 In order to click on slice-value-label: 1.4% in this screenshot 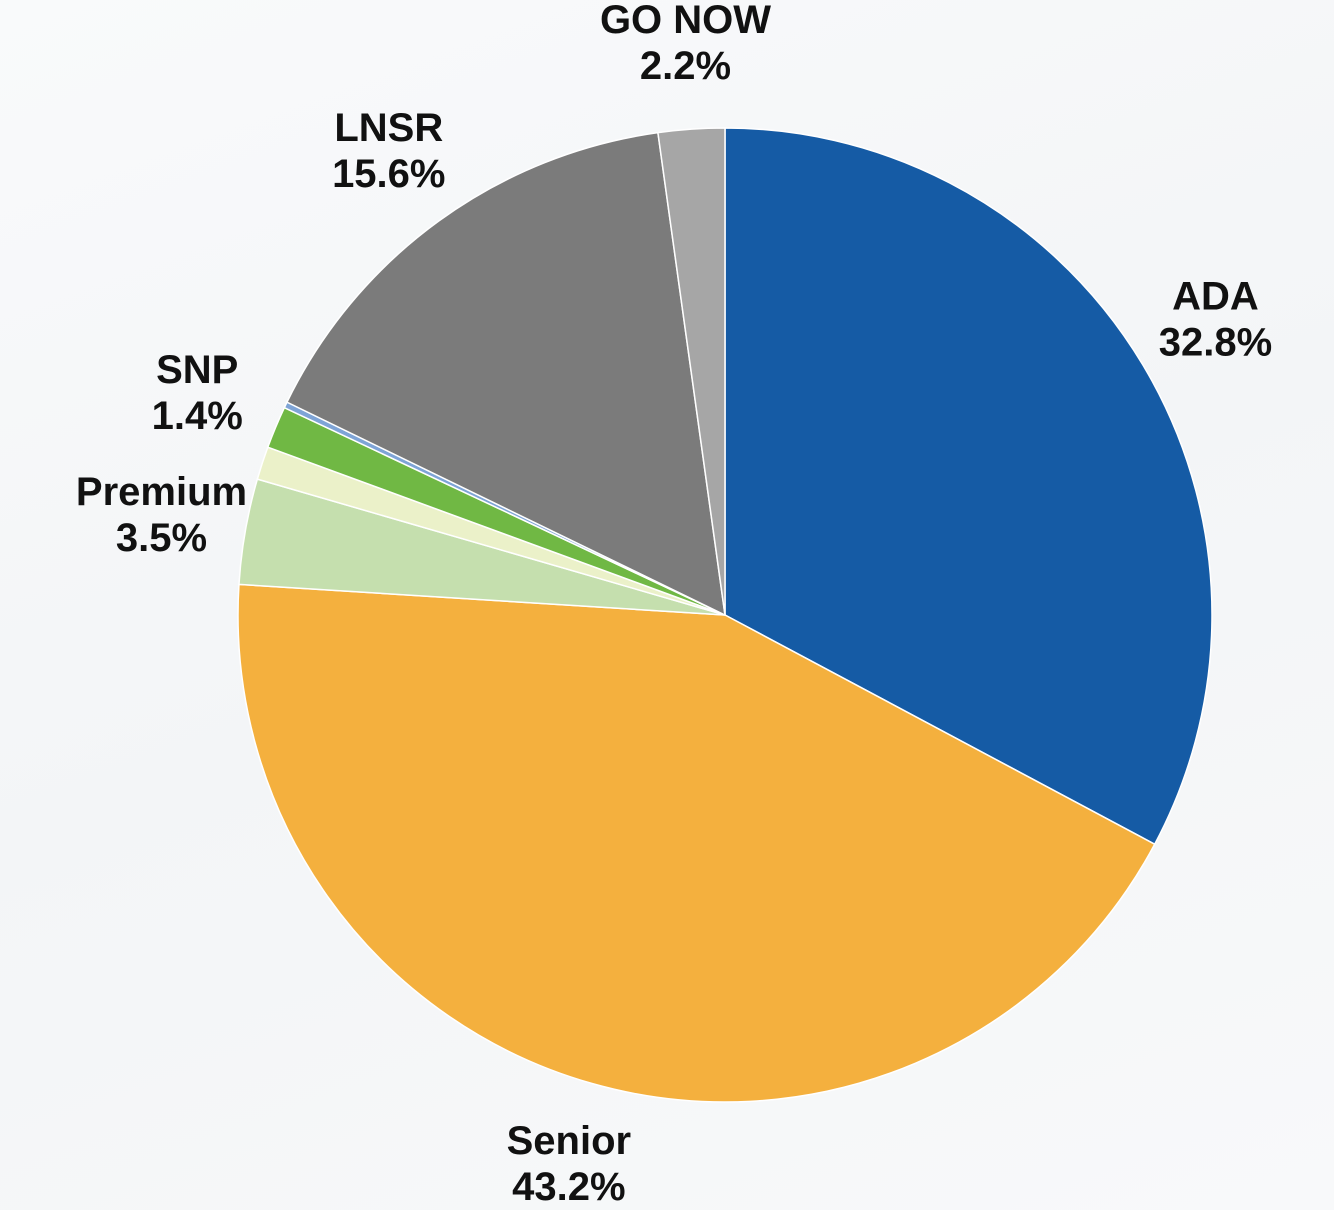, I will do `click(197, 416)`.